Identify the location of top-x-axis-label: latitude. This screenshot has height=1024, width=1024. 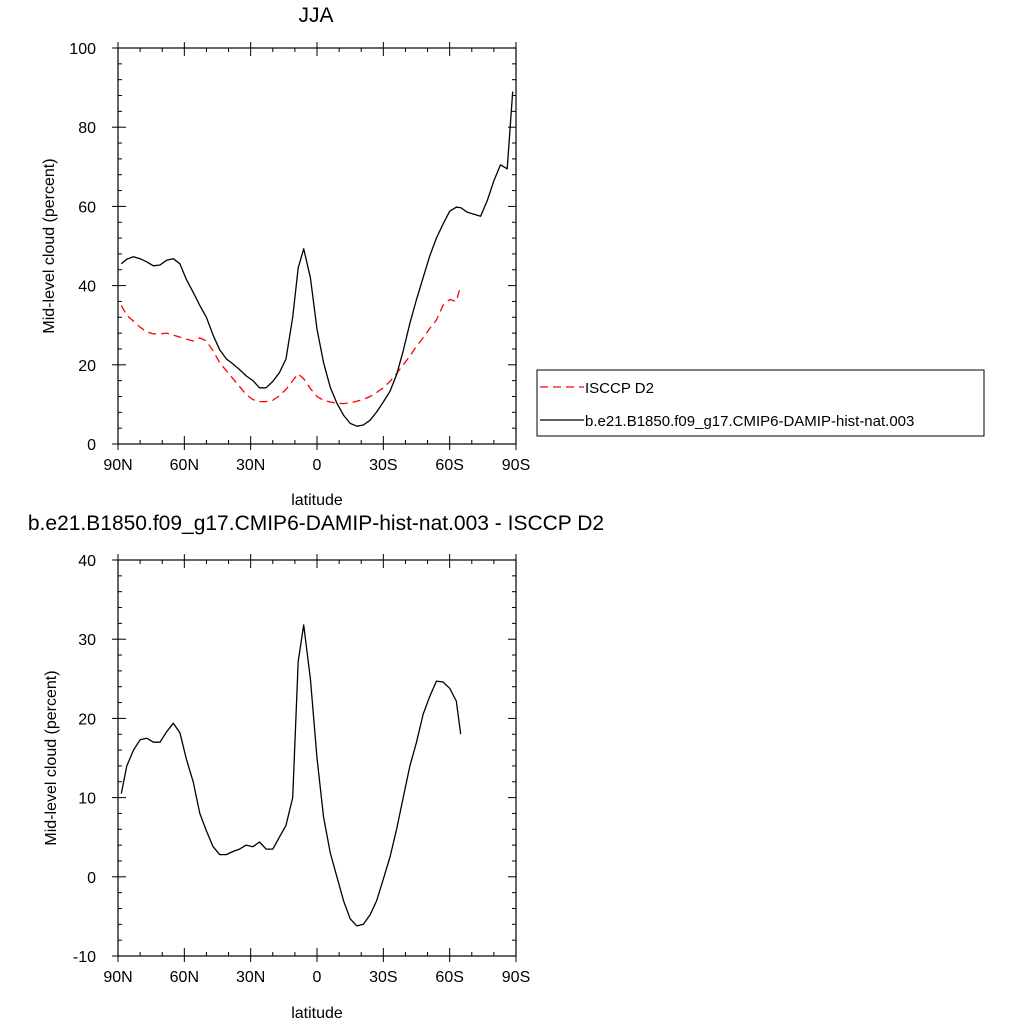
(317, 500).